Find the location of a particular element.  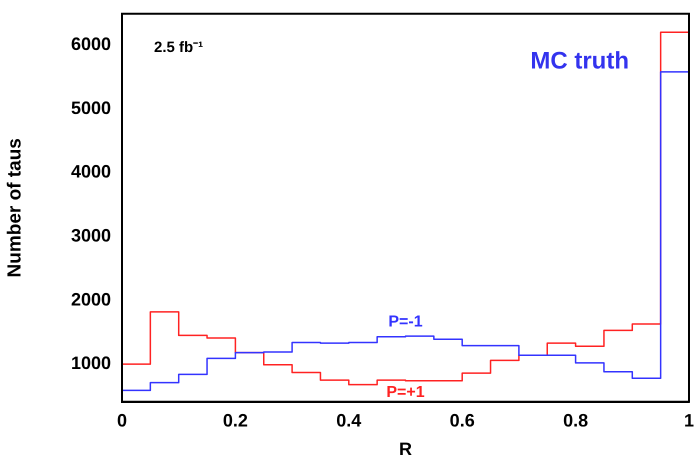

x-tick-label: 0 is located at coordinates (122, 420).